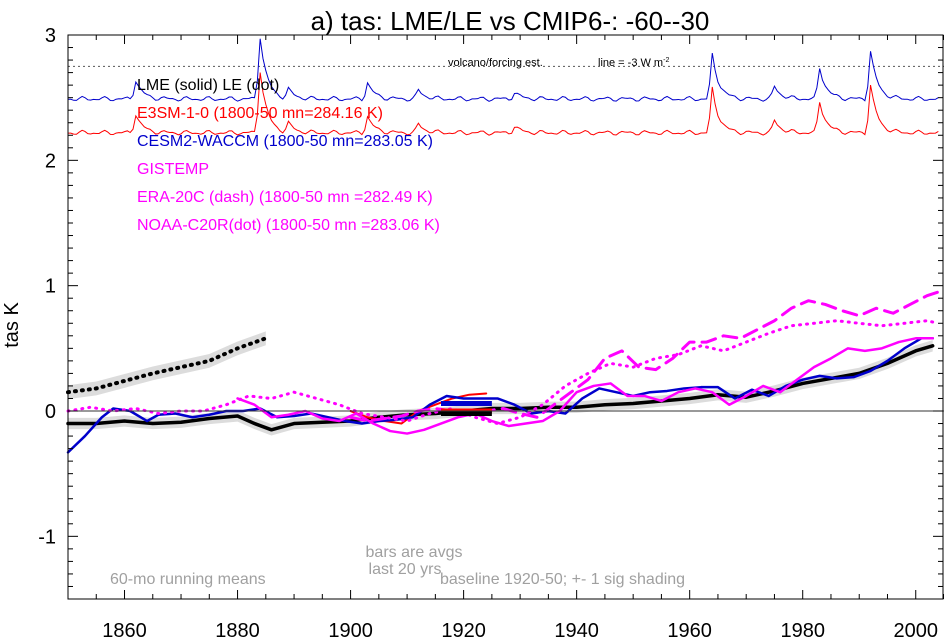 This screenshot has width=944, height=641. I want to click on x-tick-label: 1980, so click(802, 630).